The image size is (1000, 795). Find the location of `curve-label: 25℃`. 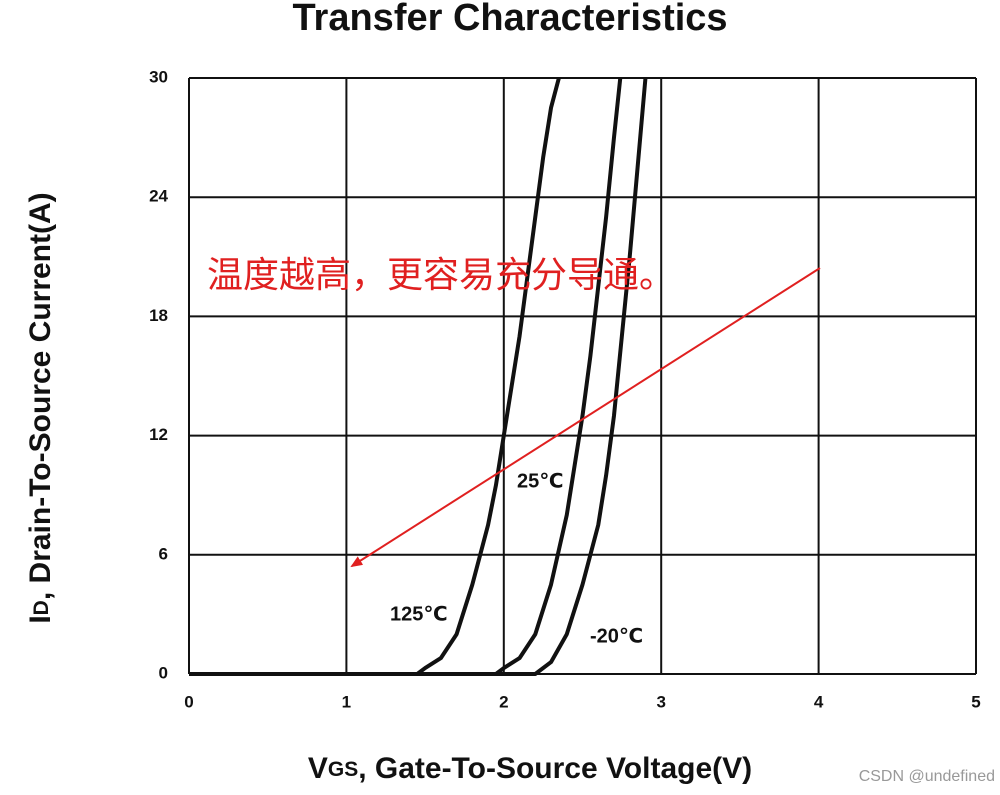

curve-label: 25℃ is located at coordinates (540, 481).